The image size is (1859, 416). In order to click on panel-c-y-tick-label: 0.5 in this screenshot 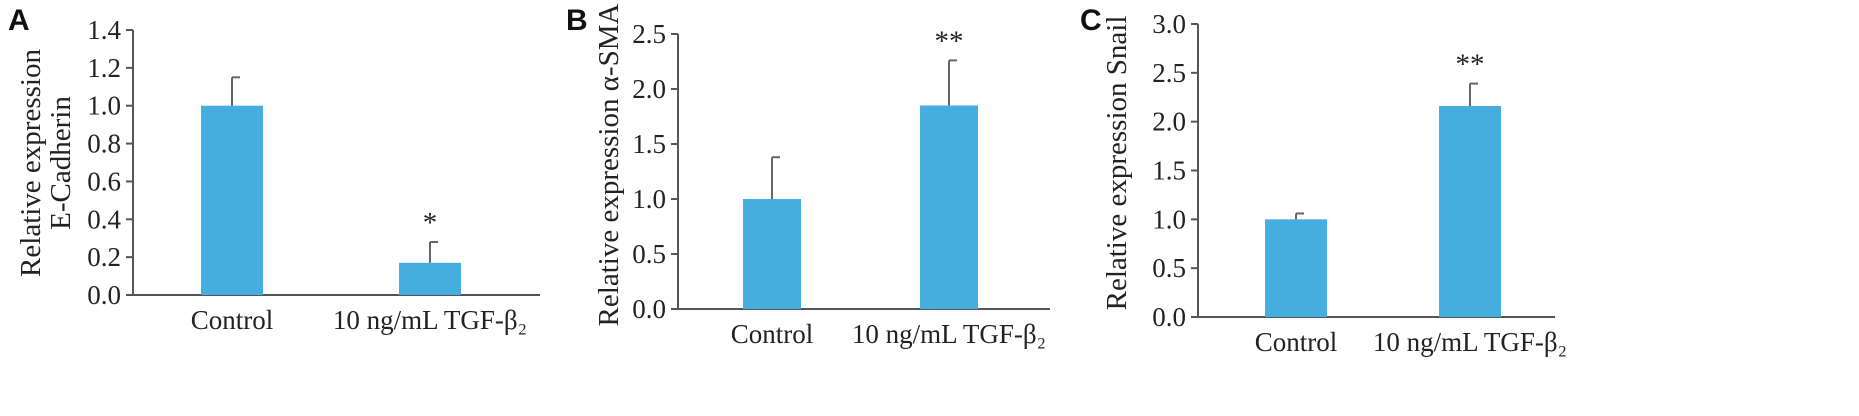, I will do `click(1169, 268)`.